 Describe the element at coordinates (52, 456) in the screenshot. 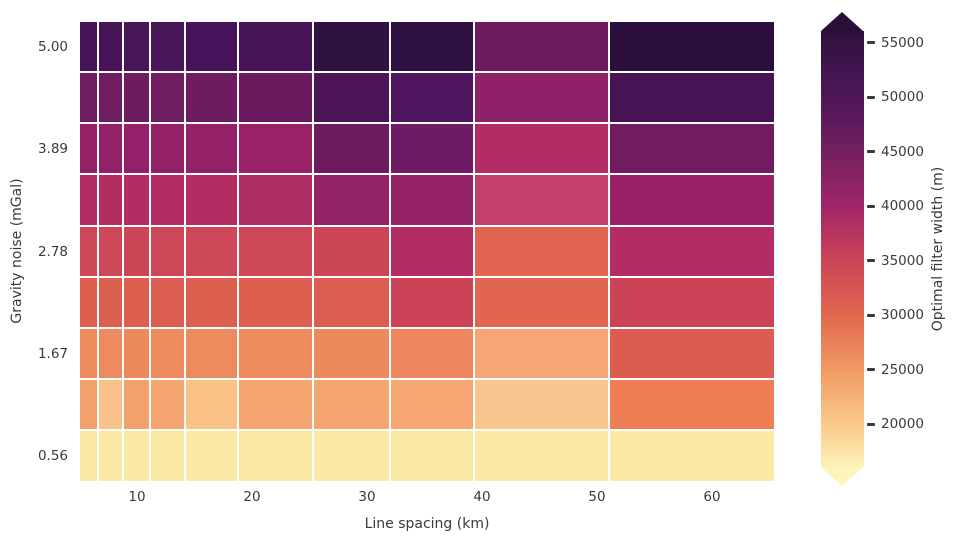

I see `y-tick-label: 0.56` at that location.